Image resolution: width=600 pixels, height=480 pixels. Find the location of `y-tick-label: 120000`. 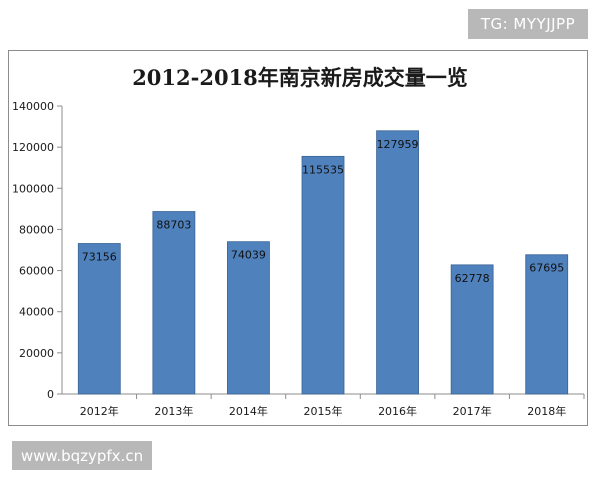

y-tick-label: 120000 is located at coordinates (33, 147).